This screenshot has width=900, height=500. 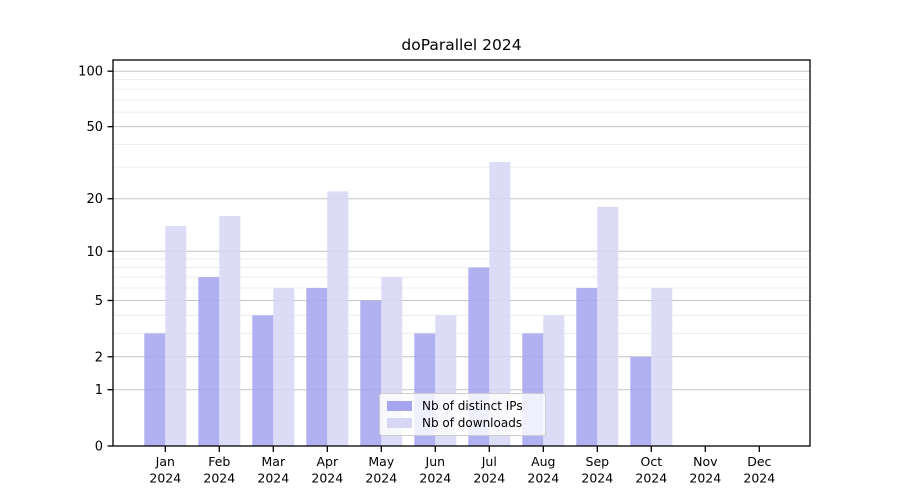 I want to click on legend: Nb of distinct IPs Nb of downloads, so click(x=462, y=414).